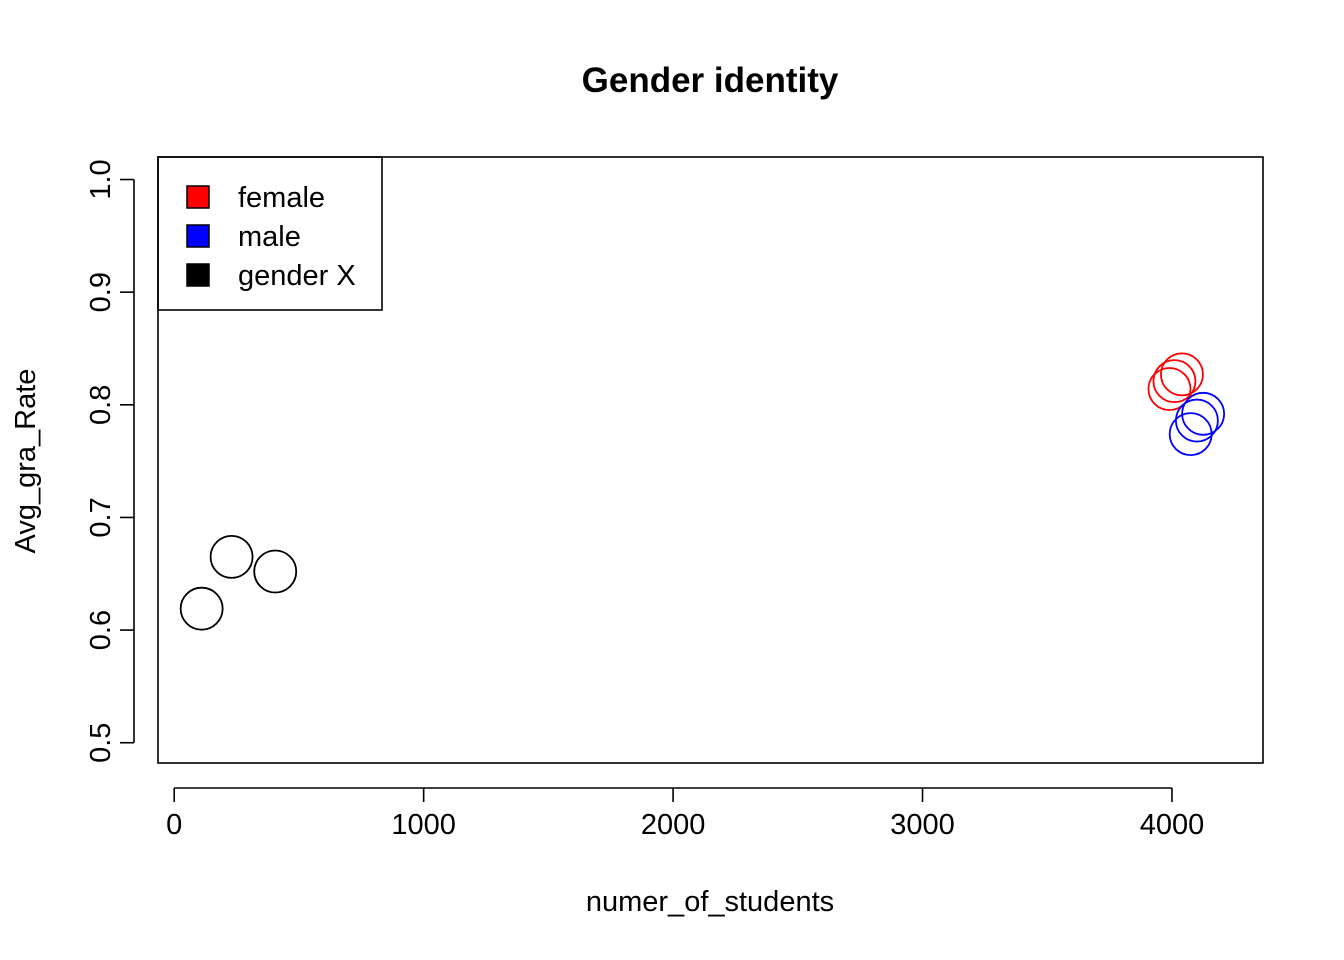 This screenshot has height=960, width=1344. What do you see at coordinates (101, 517) in the screenshot?
I see `y-tick-label: 0.7` at bounding box center [101, 517].